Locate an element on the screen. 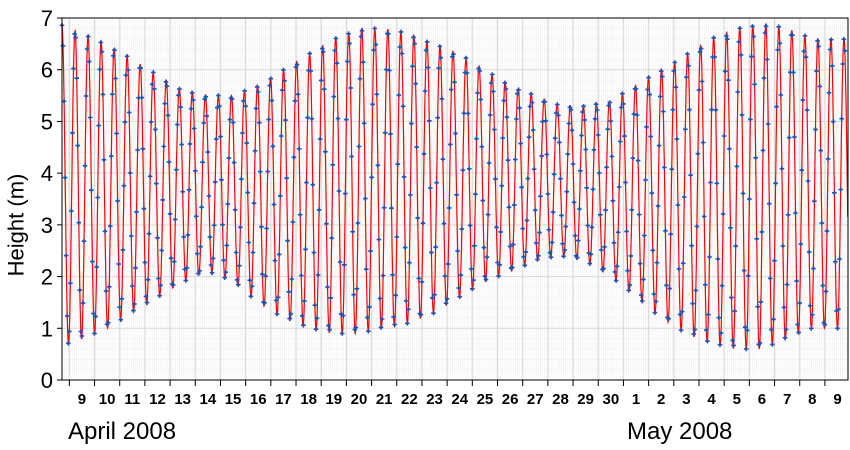  x-tick-label: 23 is located at coordinates (434, 399).